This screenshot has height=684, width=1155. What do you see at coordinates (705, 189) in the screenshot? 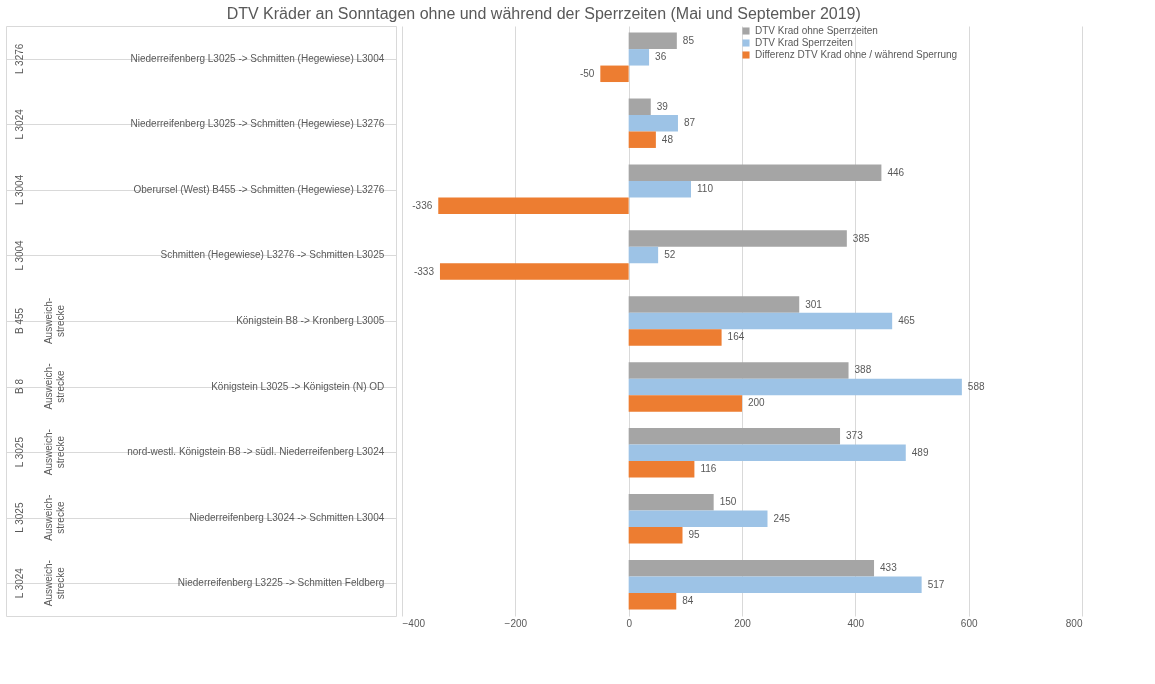
I see `data-label: 110` at bounding box center [705, 189].